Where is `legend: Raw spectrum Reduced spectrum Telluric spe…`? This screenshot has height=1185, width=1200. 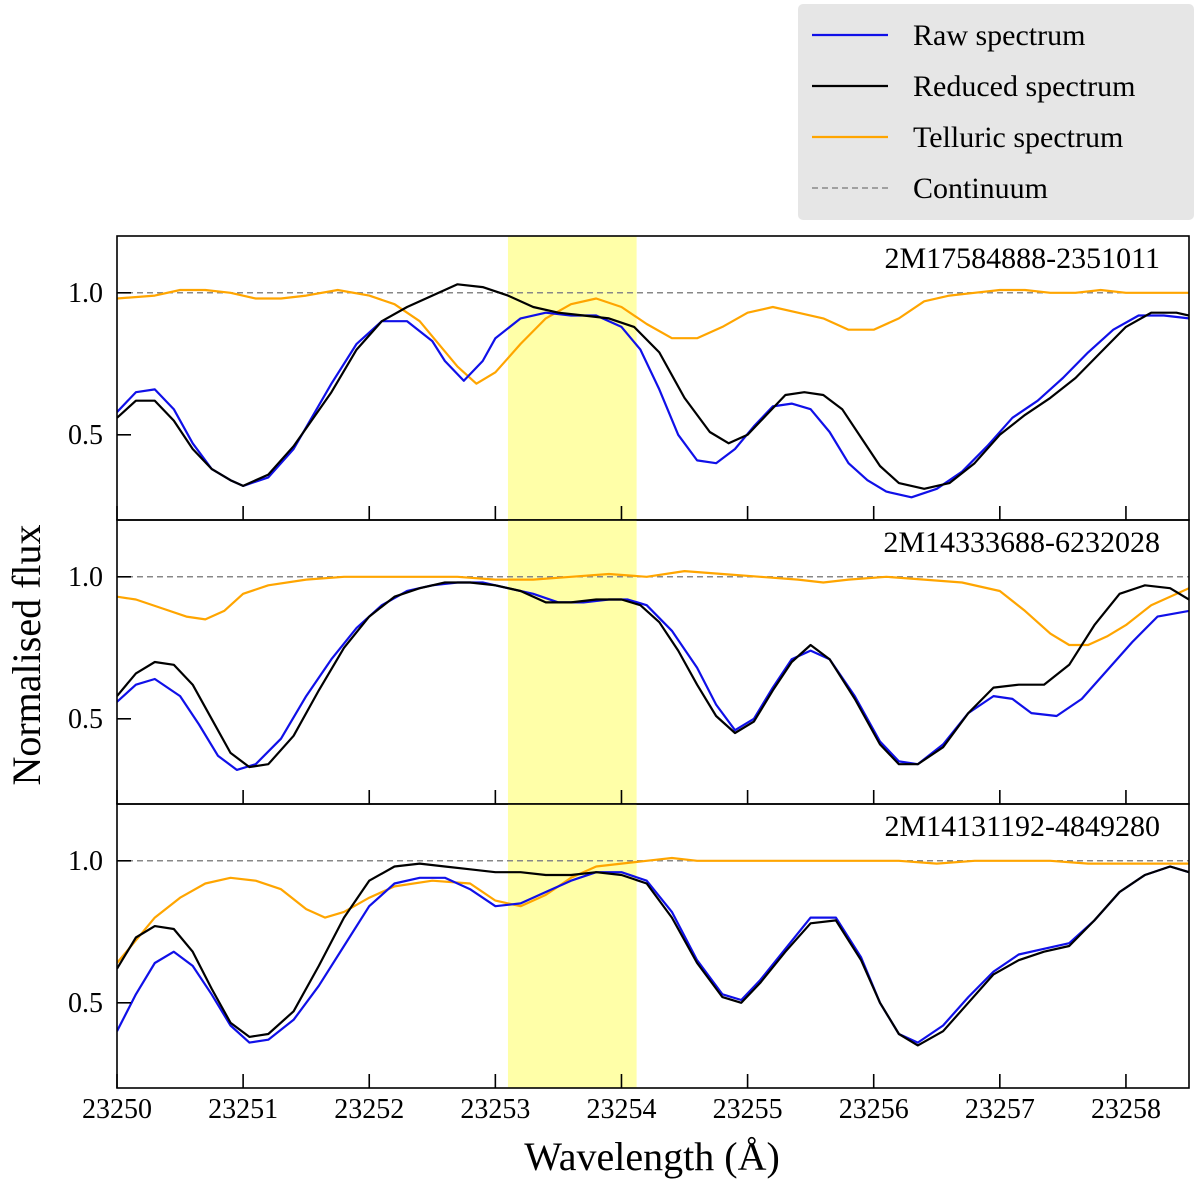 legend: Raw spectrum Reduced spectrum Telluric spe… is located at coordinates (996, 112).